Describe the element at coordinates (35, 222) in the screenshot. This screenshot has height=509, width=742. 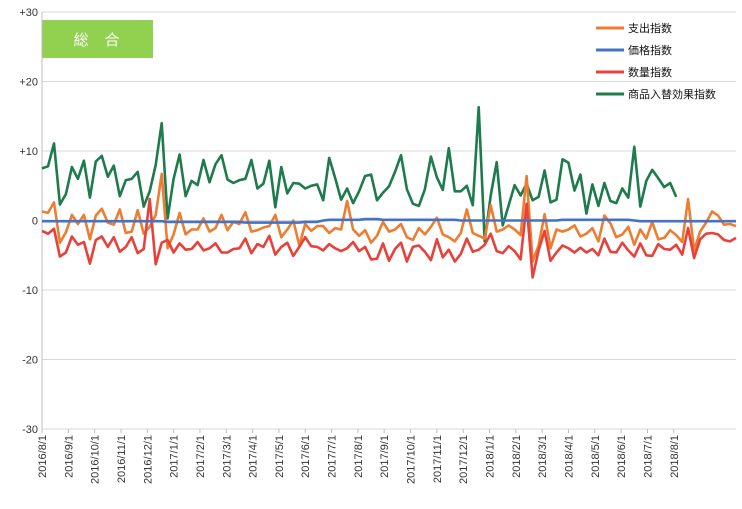
I see `y-tick-label: 0` at that location.